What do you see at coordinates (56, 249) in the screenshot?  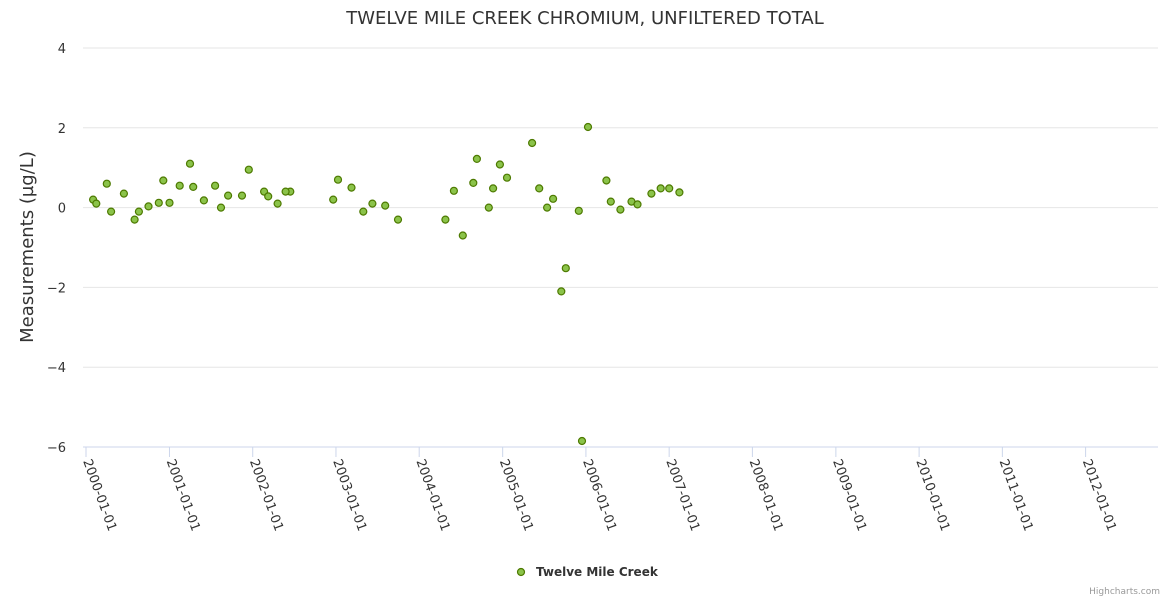 I see `y-axis-ticks: 4 2 0 −2 −4 −6` at bounding box center [56, 249].